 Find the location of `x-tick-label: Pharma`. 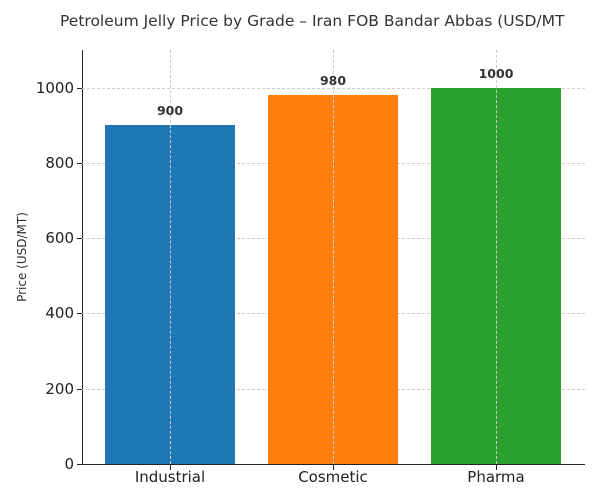

x-tick-label: Pharma is located at coordinates (496, 477).